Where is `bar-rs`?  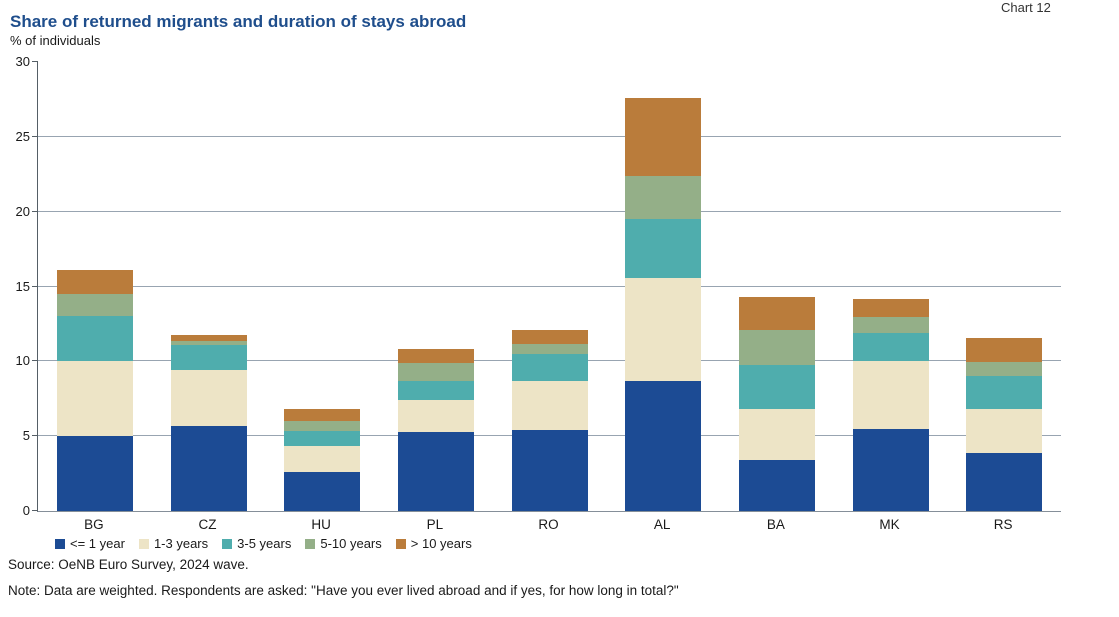
bar-rs is located at coordinates (1004, 424).